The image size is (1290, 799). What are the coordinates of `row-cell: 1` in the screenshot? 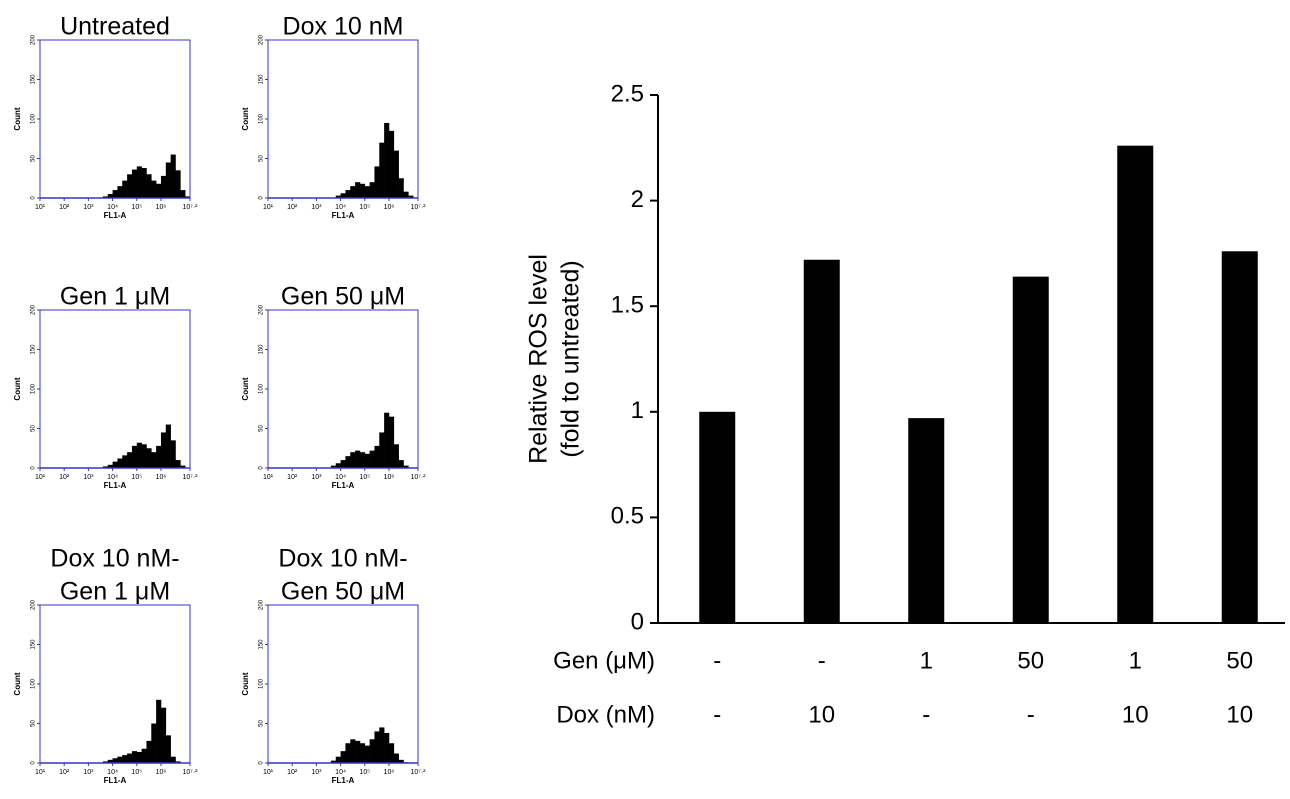 It's located at (926, 660).